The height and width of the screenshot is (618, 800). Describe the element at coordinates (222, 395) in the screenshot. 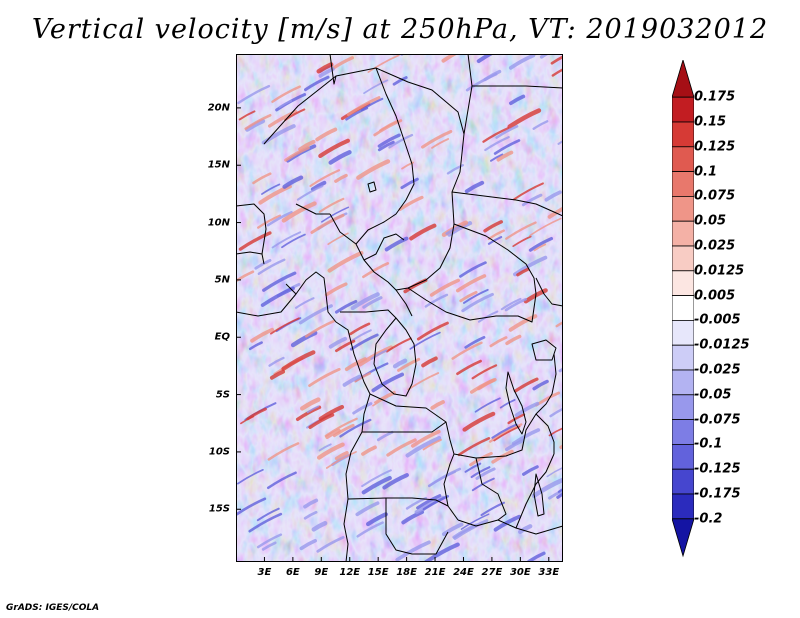

I see `lat-label: 5S` at that location.